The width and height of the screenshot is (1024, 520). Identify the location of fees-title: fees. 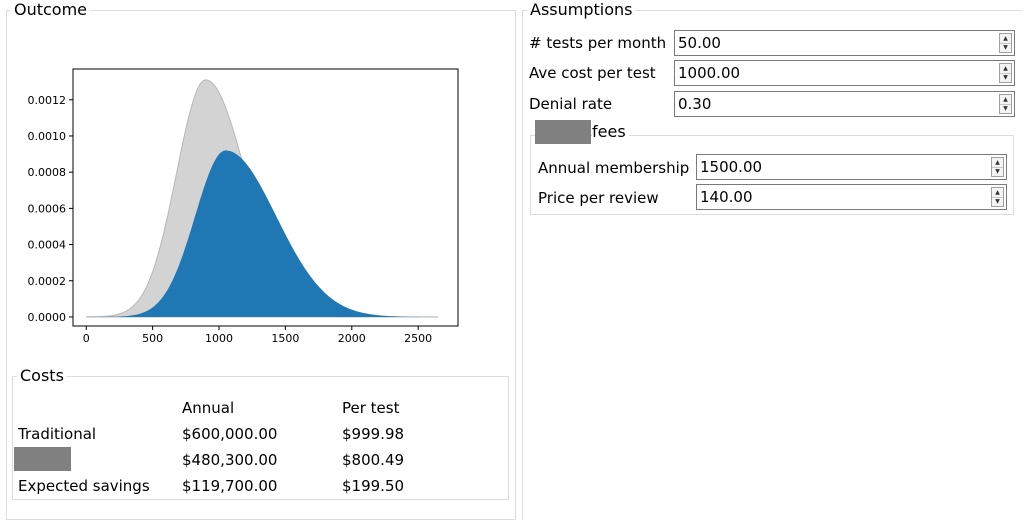
(610, 132).